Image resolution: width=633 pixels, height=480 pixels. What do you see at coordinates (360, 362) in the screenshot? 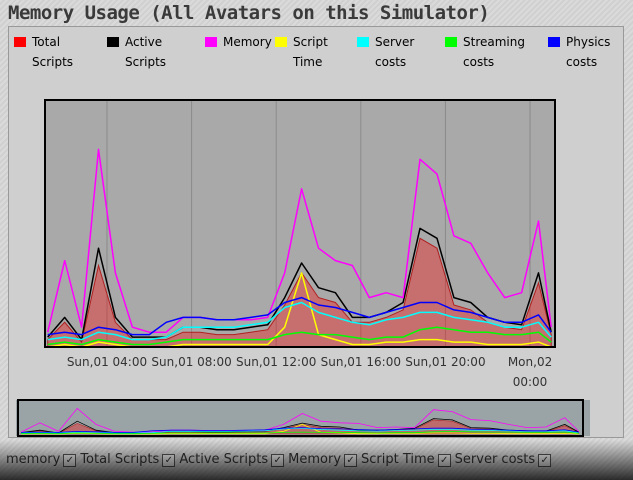
I see `x-tick-label: Sun,01 16:00` at bounding box center [360, 362].